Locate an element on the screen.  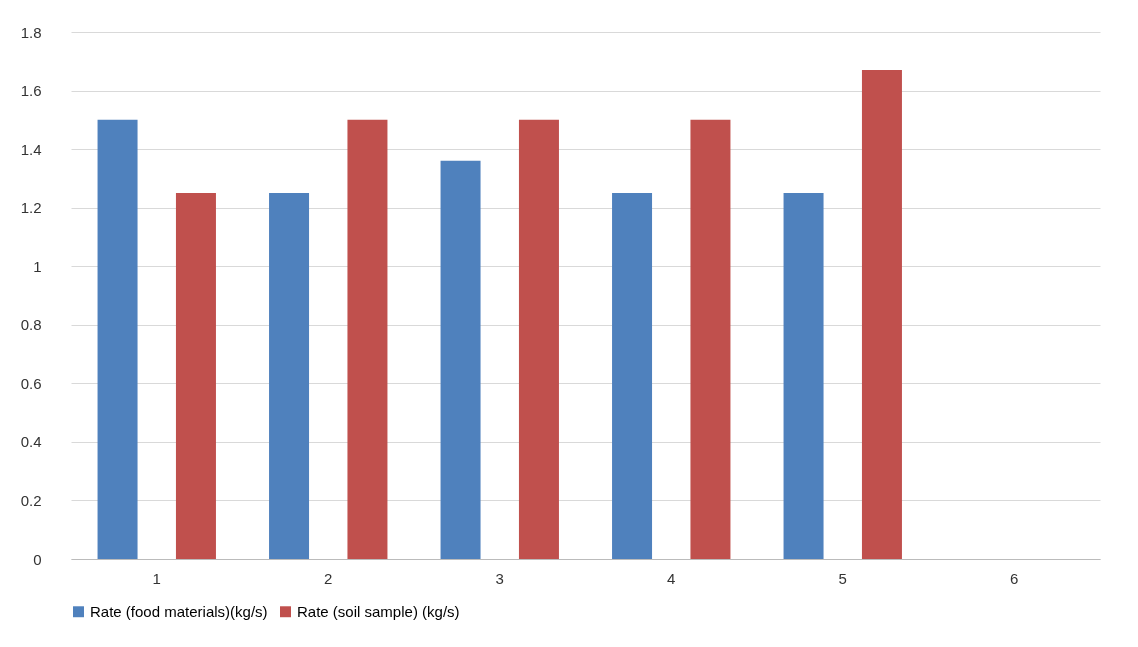
y-tick-label: 1.6 is located at coordinates (31, 91).